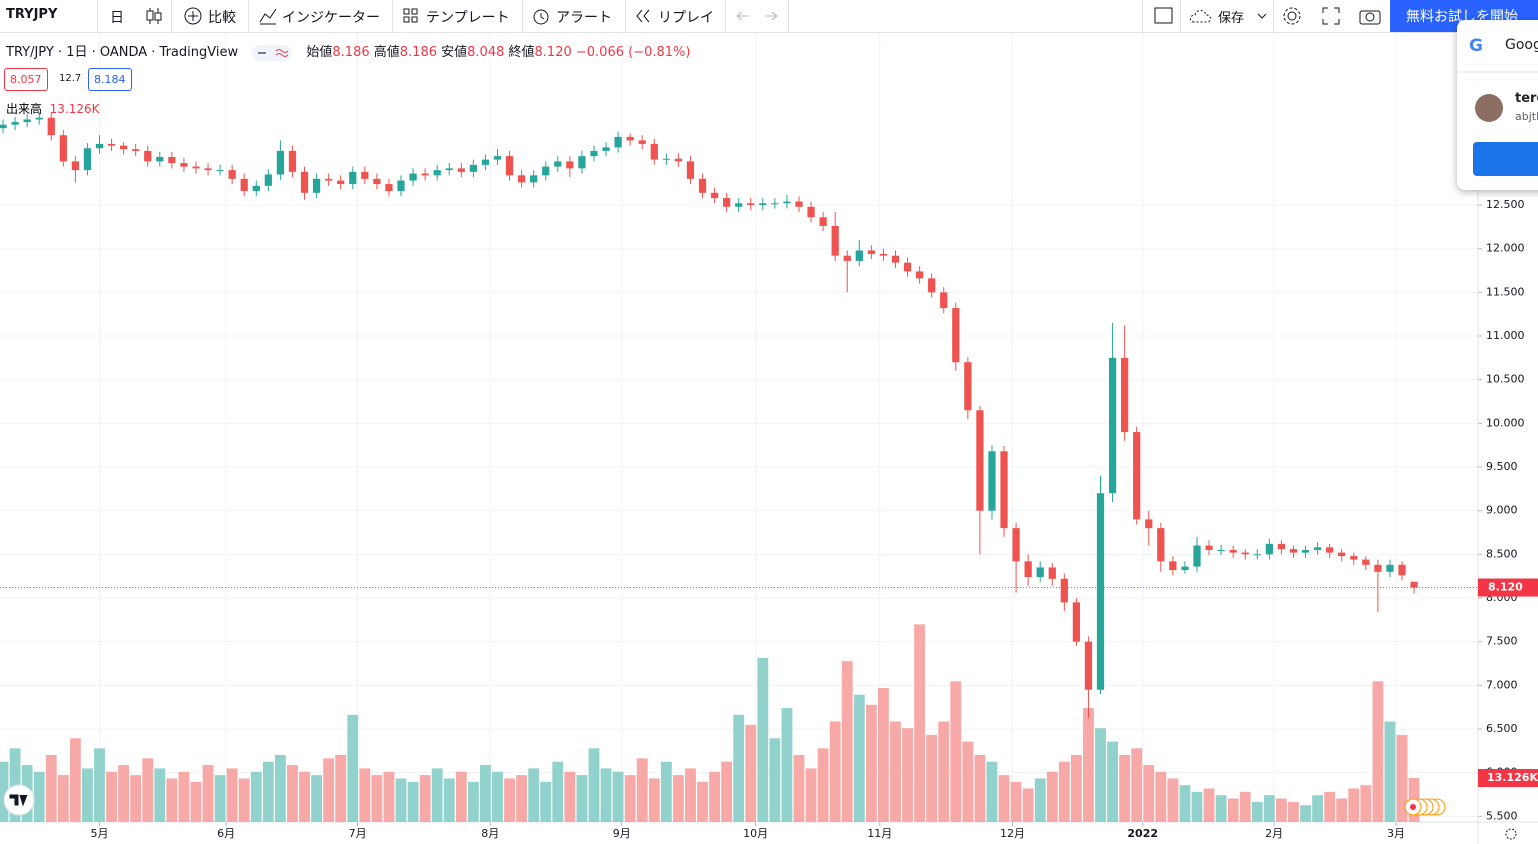 This screenshot has width=1538, height=844. What do you see at coordinates (411, 16) in the screenshot?
I see `template-icon` at bounding box center [411, 16].